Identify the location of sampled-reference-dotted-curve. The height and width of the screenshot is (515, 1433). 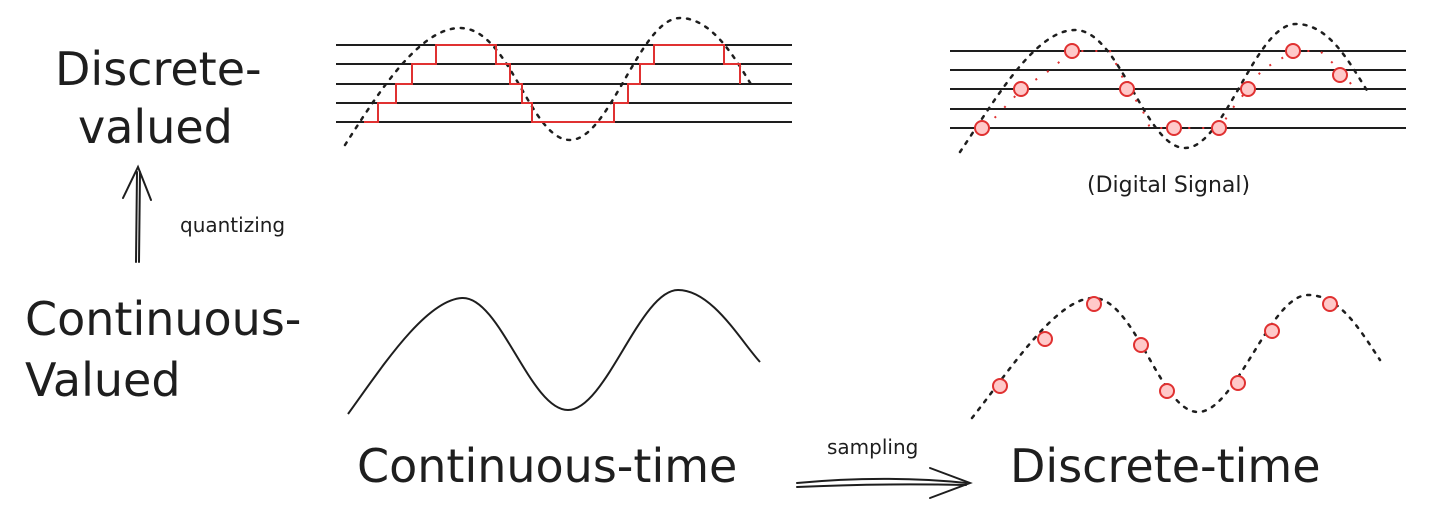
(1176, 356).